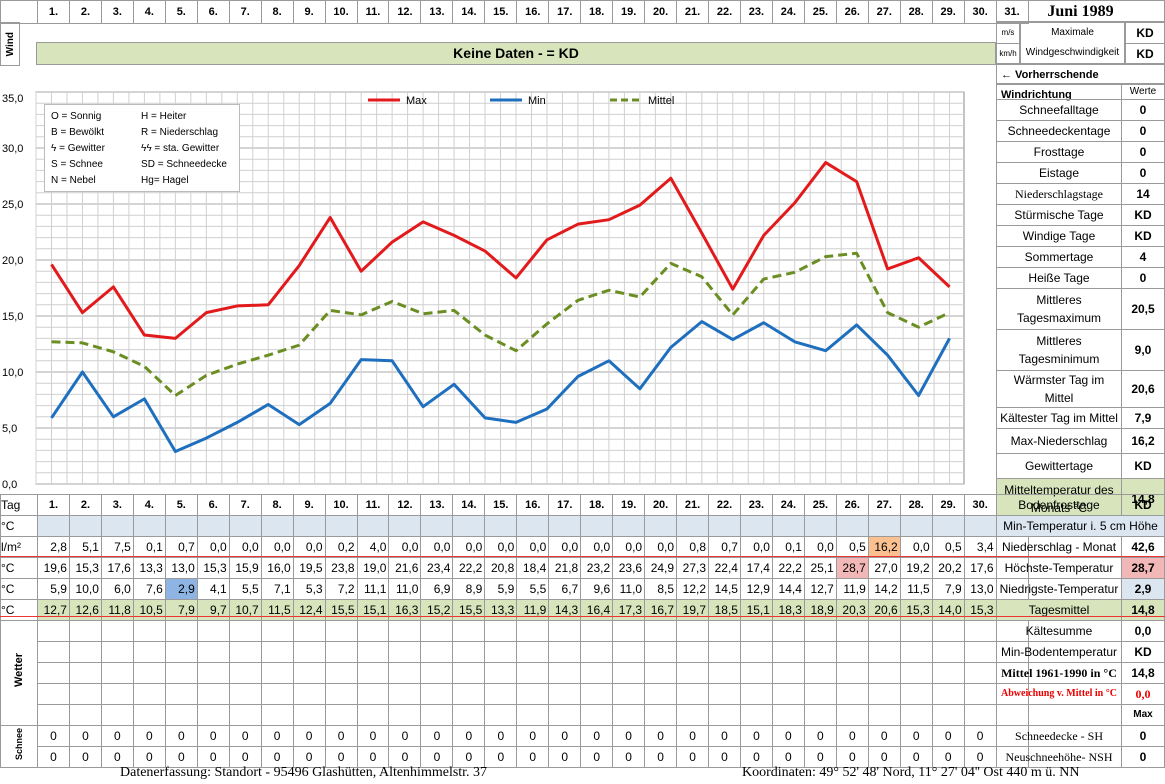 The height and width of the screenshot is (784, 1165). What do you see at coordinates (1059, 652) in the screenshot?
I see `summary-label: Min-Bodentemperatur` at bounding box center [1059, 652].